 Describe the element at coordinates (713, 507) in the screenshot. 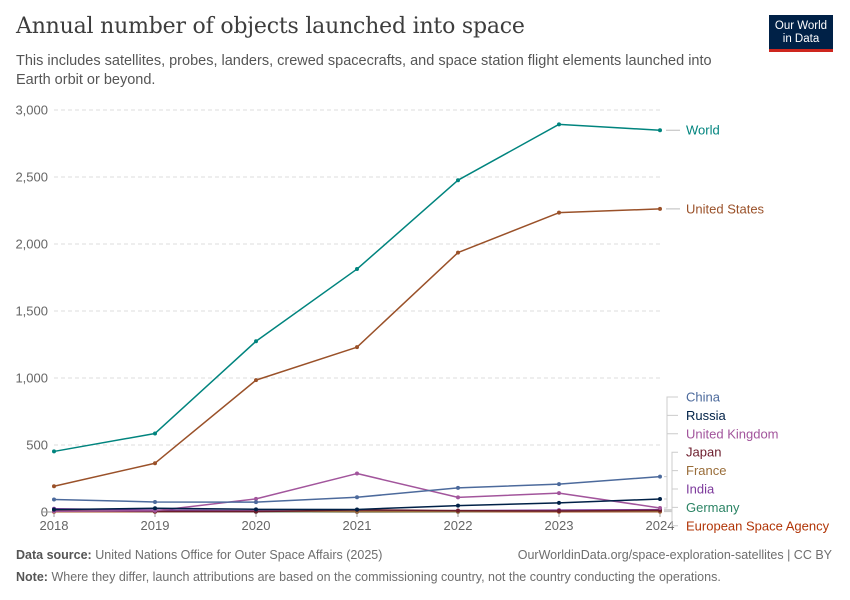

I see `series-label: Germany` at that location.